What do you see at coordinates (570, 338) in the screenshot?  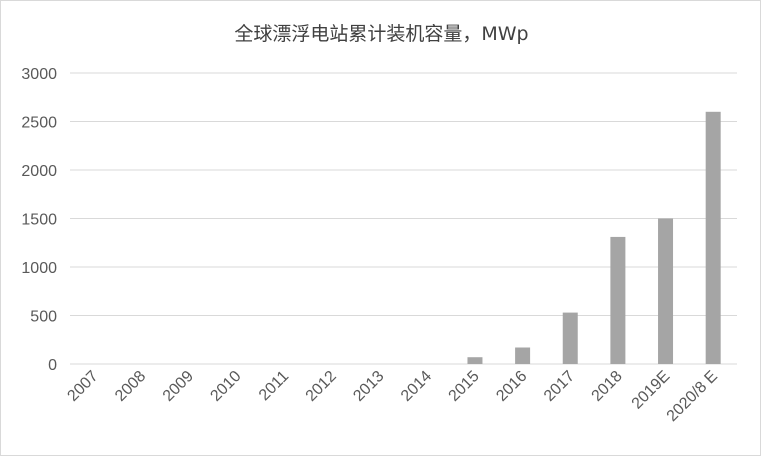 I see `bar-2017` at bounding box center [570, 338].